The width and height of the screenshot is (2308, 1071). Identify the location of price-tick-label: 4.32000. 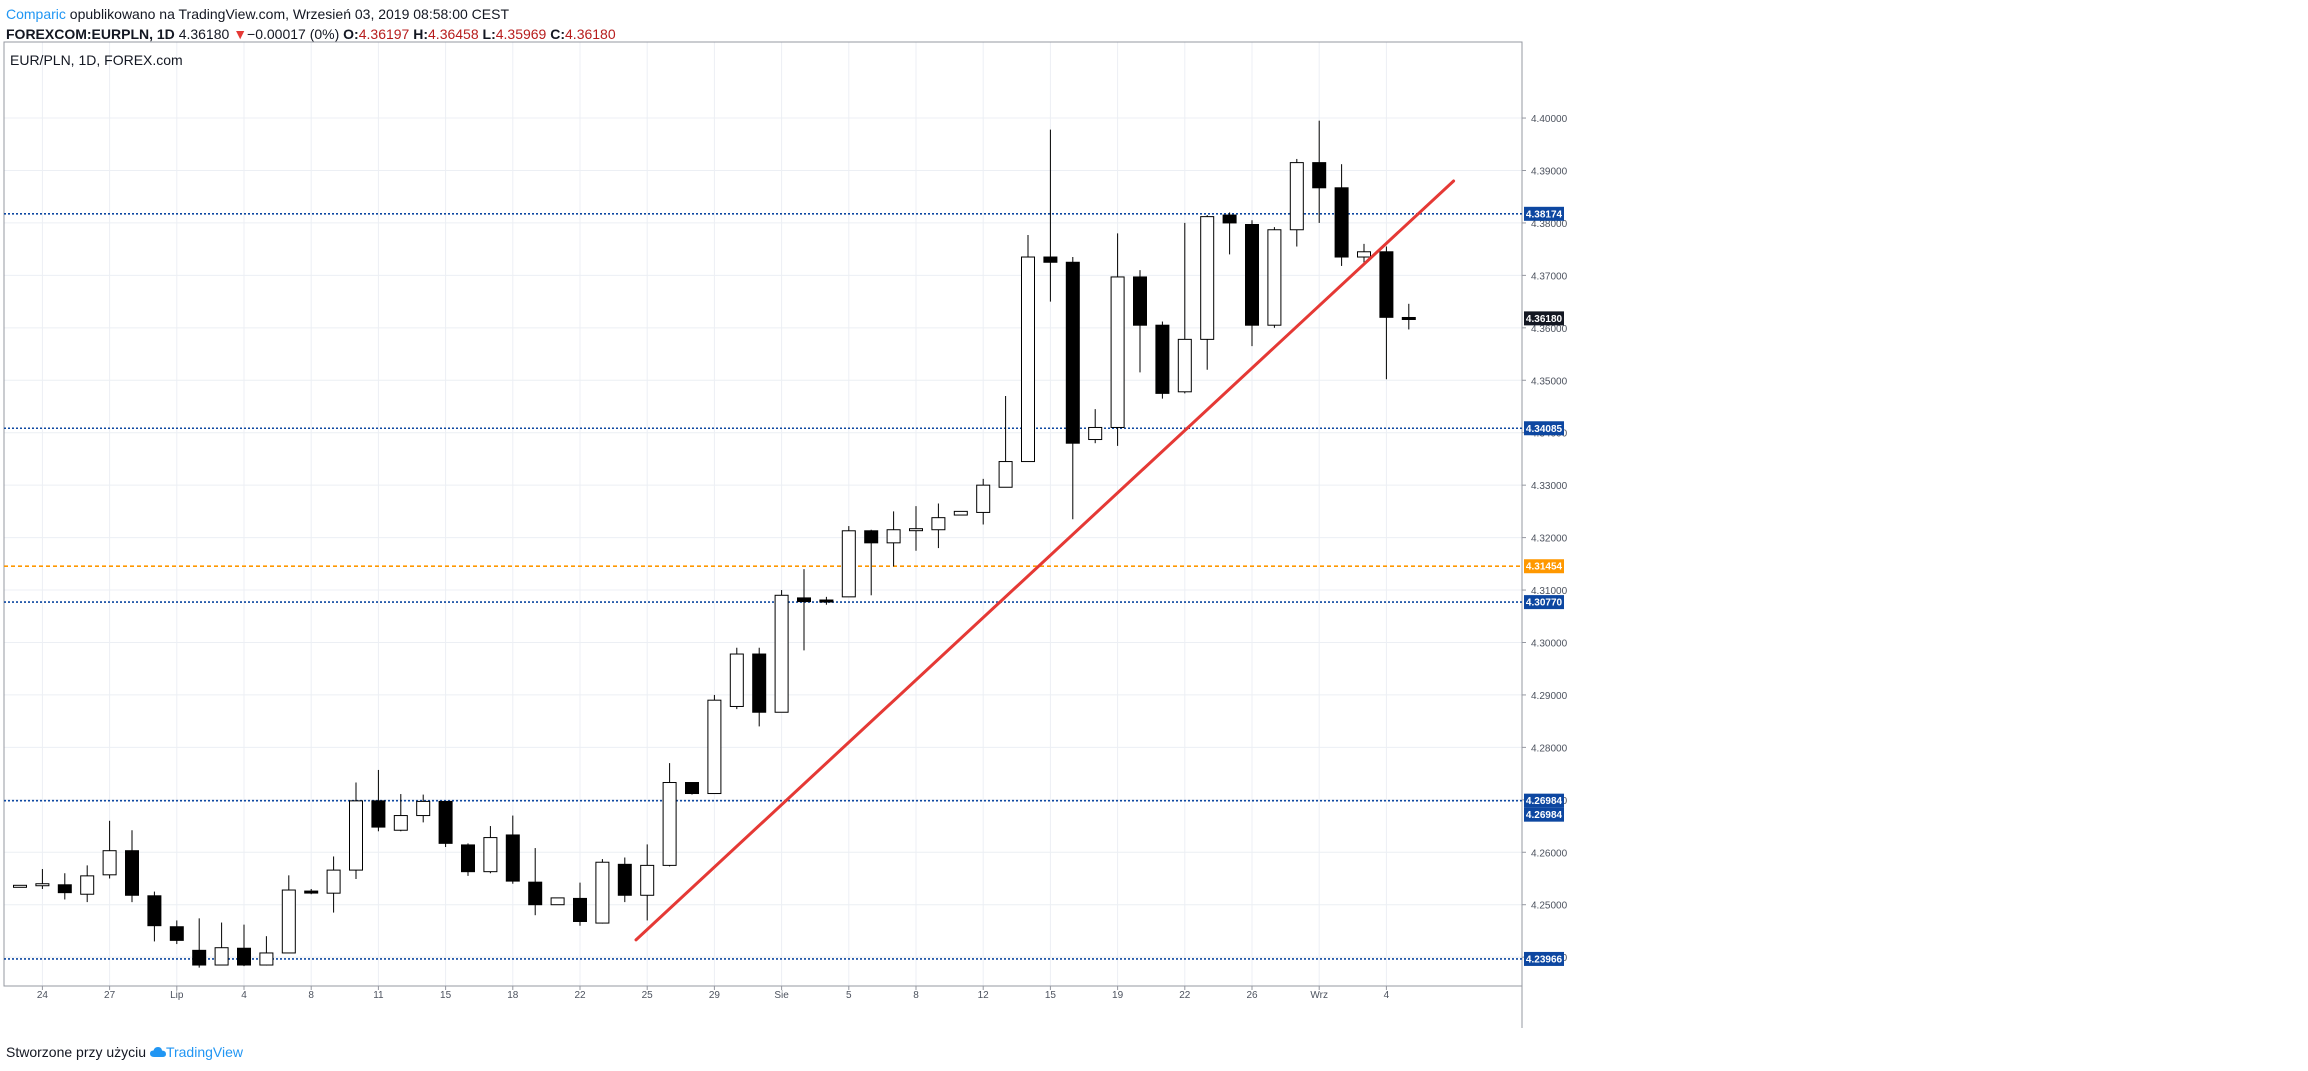
(1549, 539).